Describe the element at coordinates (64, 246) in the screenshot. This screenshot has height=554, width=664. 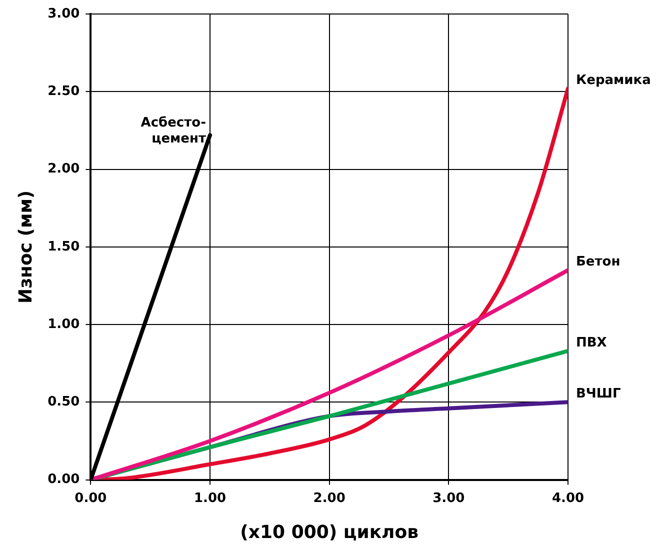
I see `y-tick-label: 1.50` at that location.